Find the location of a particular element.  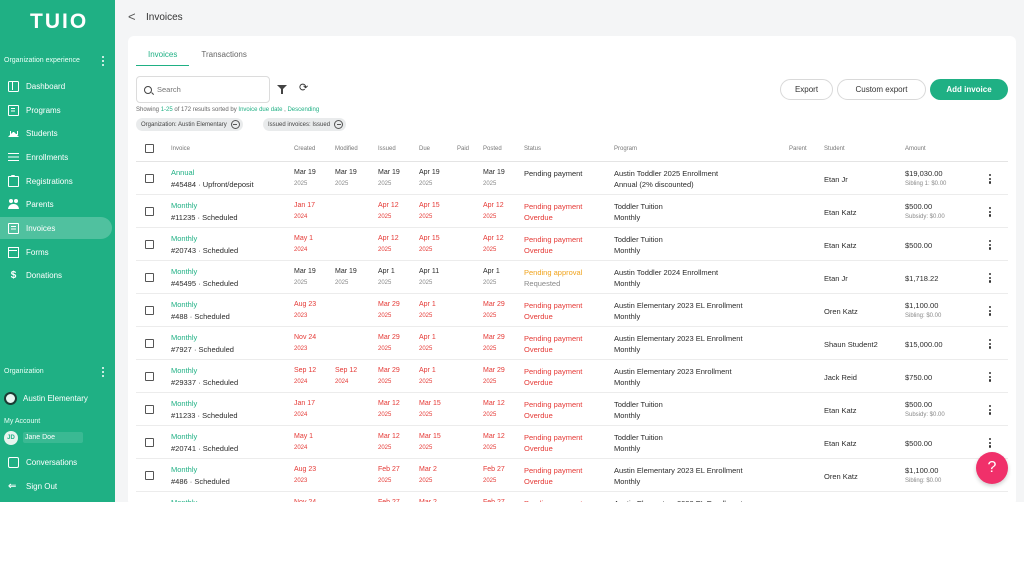

sidebar-item-conversations: Conversations is located at coordinates (56, 462).